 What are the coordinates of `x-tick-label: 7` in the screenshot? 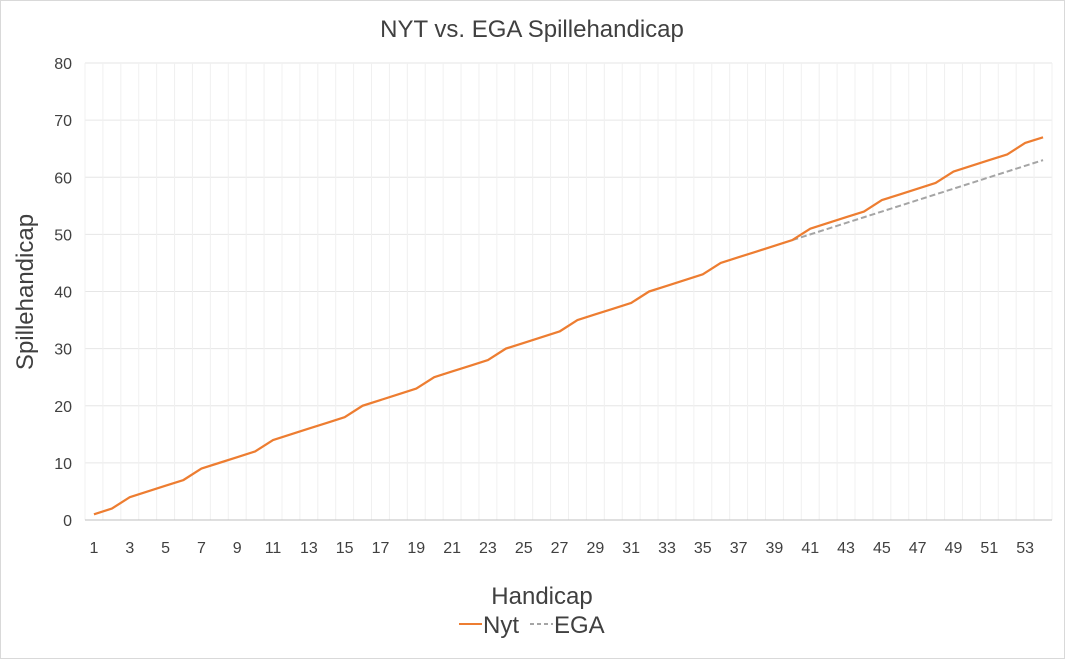 It's located at (201, 548).